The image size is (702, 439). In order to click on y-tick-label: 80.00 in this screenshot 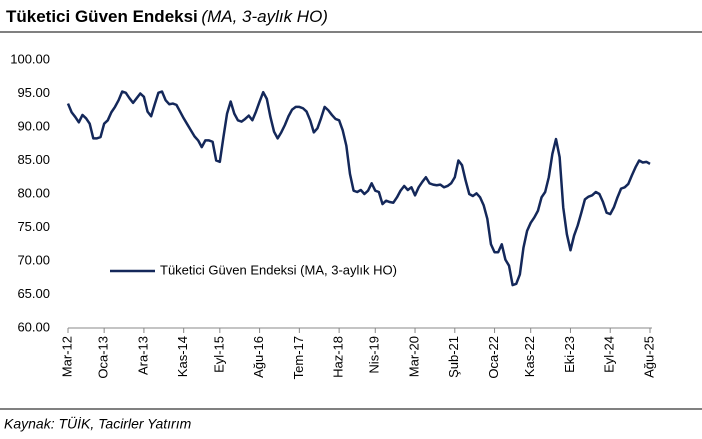, I will do `click(33, 192)`.